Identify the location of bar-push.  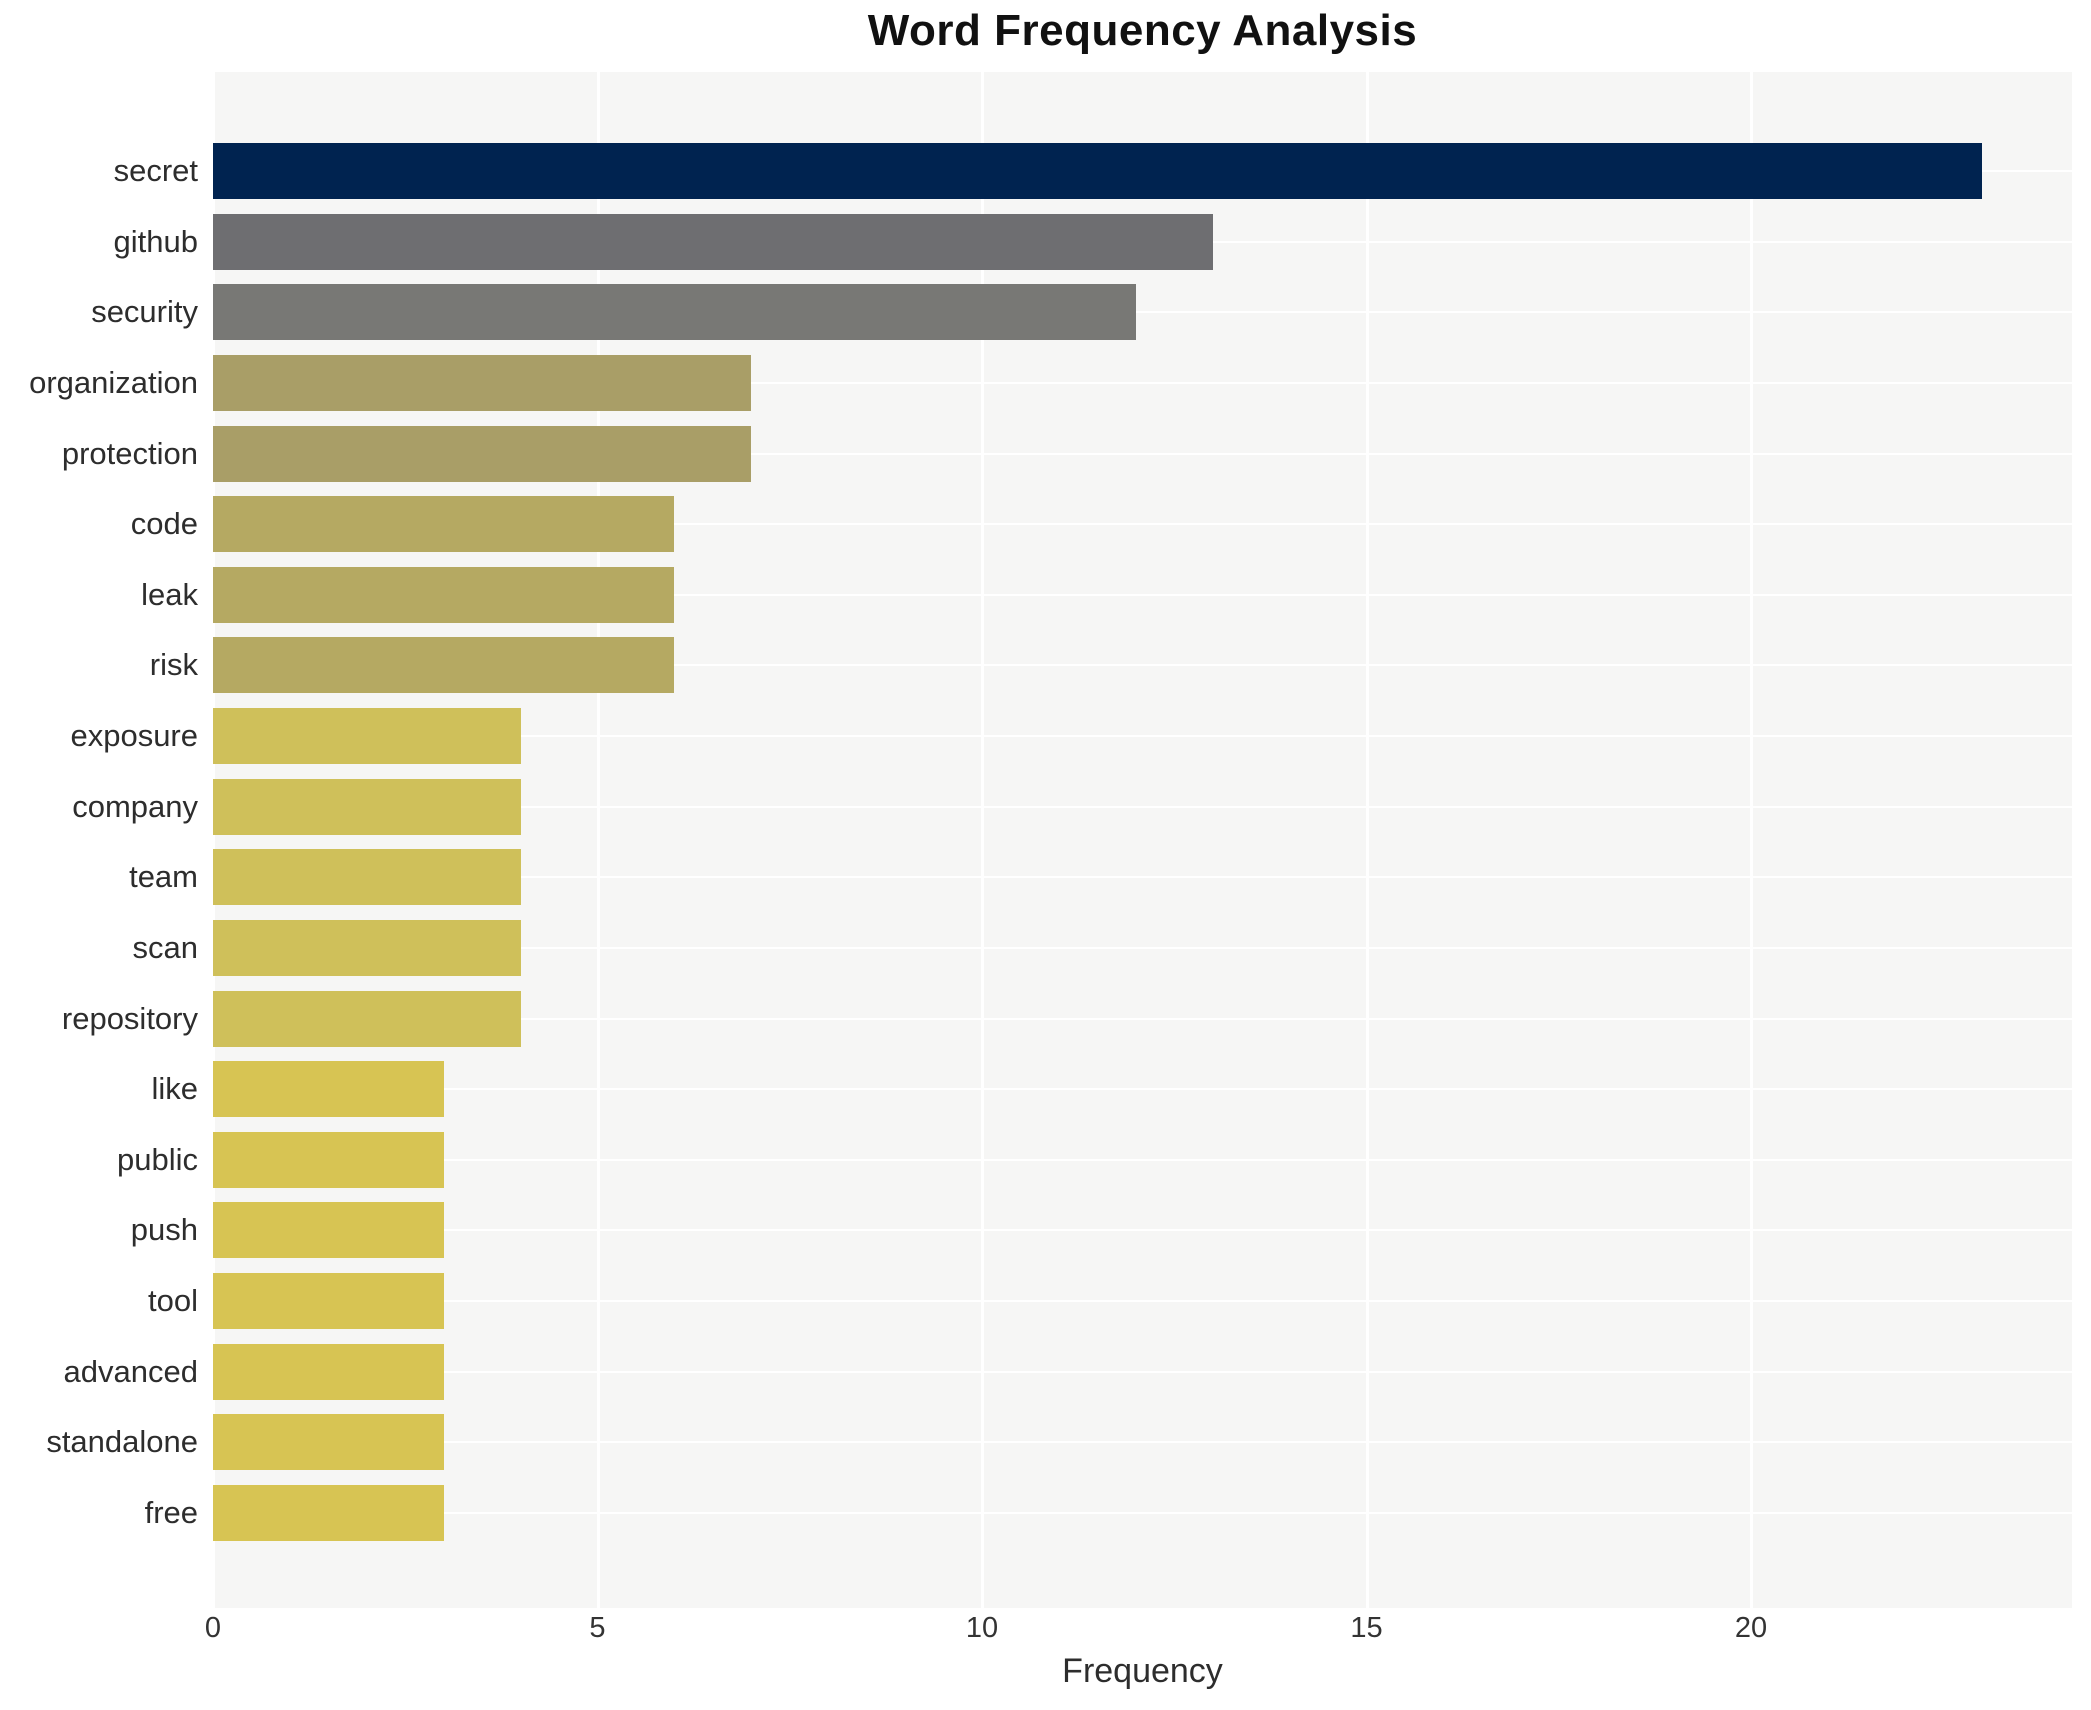
(328, 1230).